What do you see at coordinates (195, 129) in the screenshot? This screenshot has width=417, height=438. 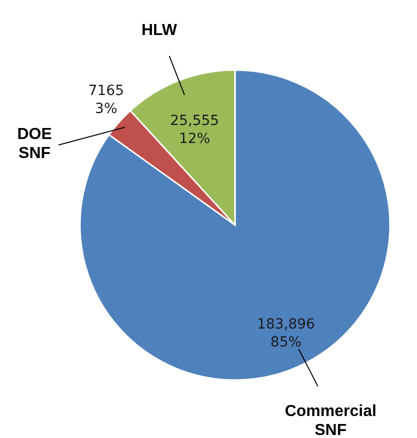 I see `data-label: 25,555 12%` at bounding box center [195, 129].